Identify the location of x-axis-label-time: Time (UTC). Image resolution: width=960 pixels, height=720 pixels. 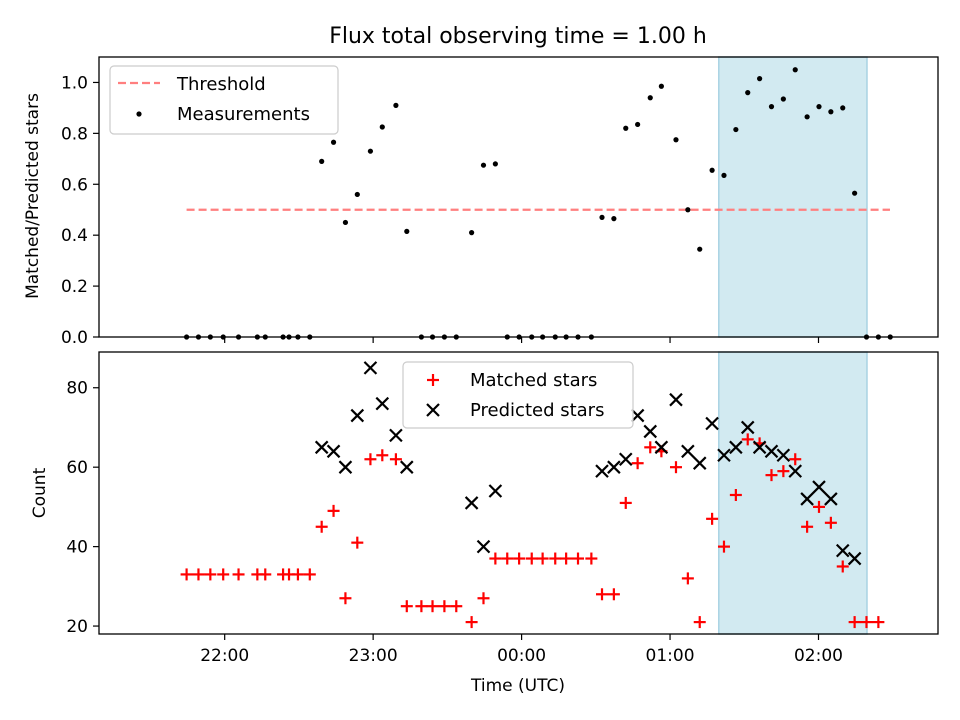
(517, 686).